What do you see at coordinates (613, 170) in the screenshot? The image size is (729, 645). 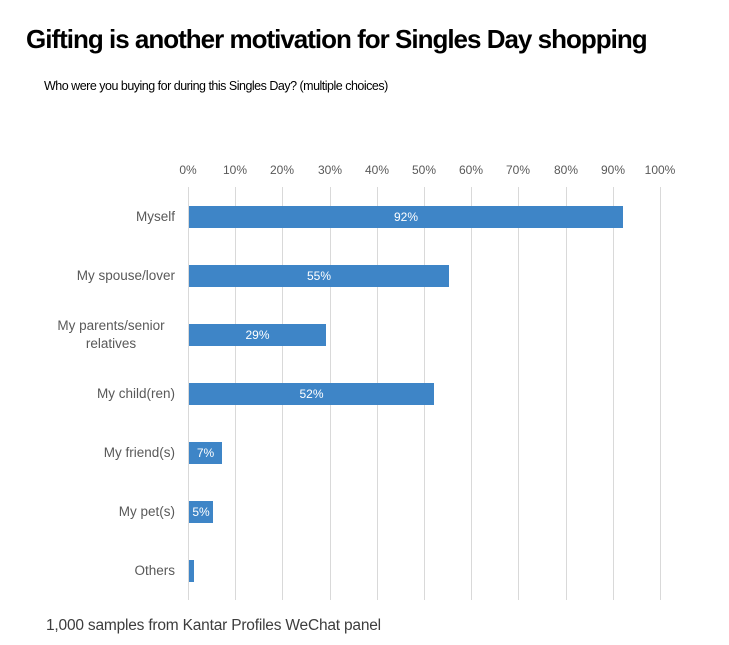 I see `x-tick-label: 90%` at bounding box center [613, 170].